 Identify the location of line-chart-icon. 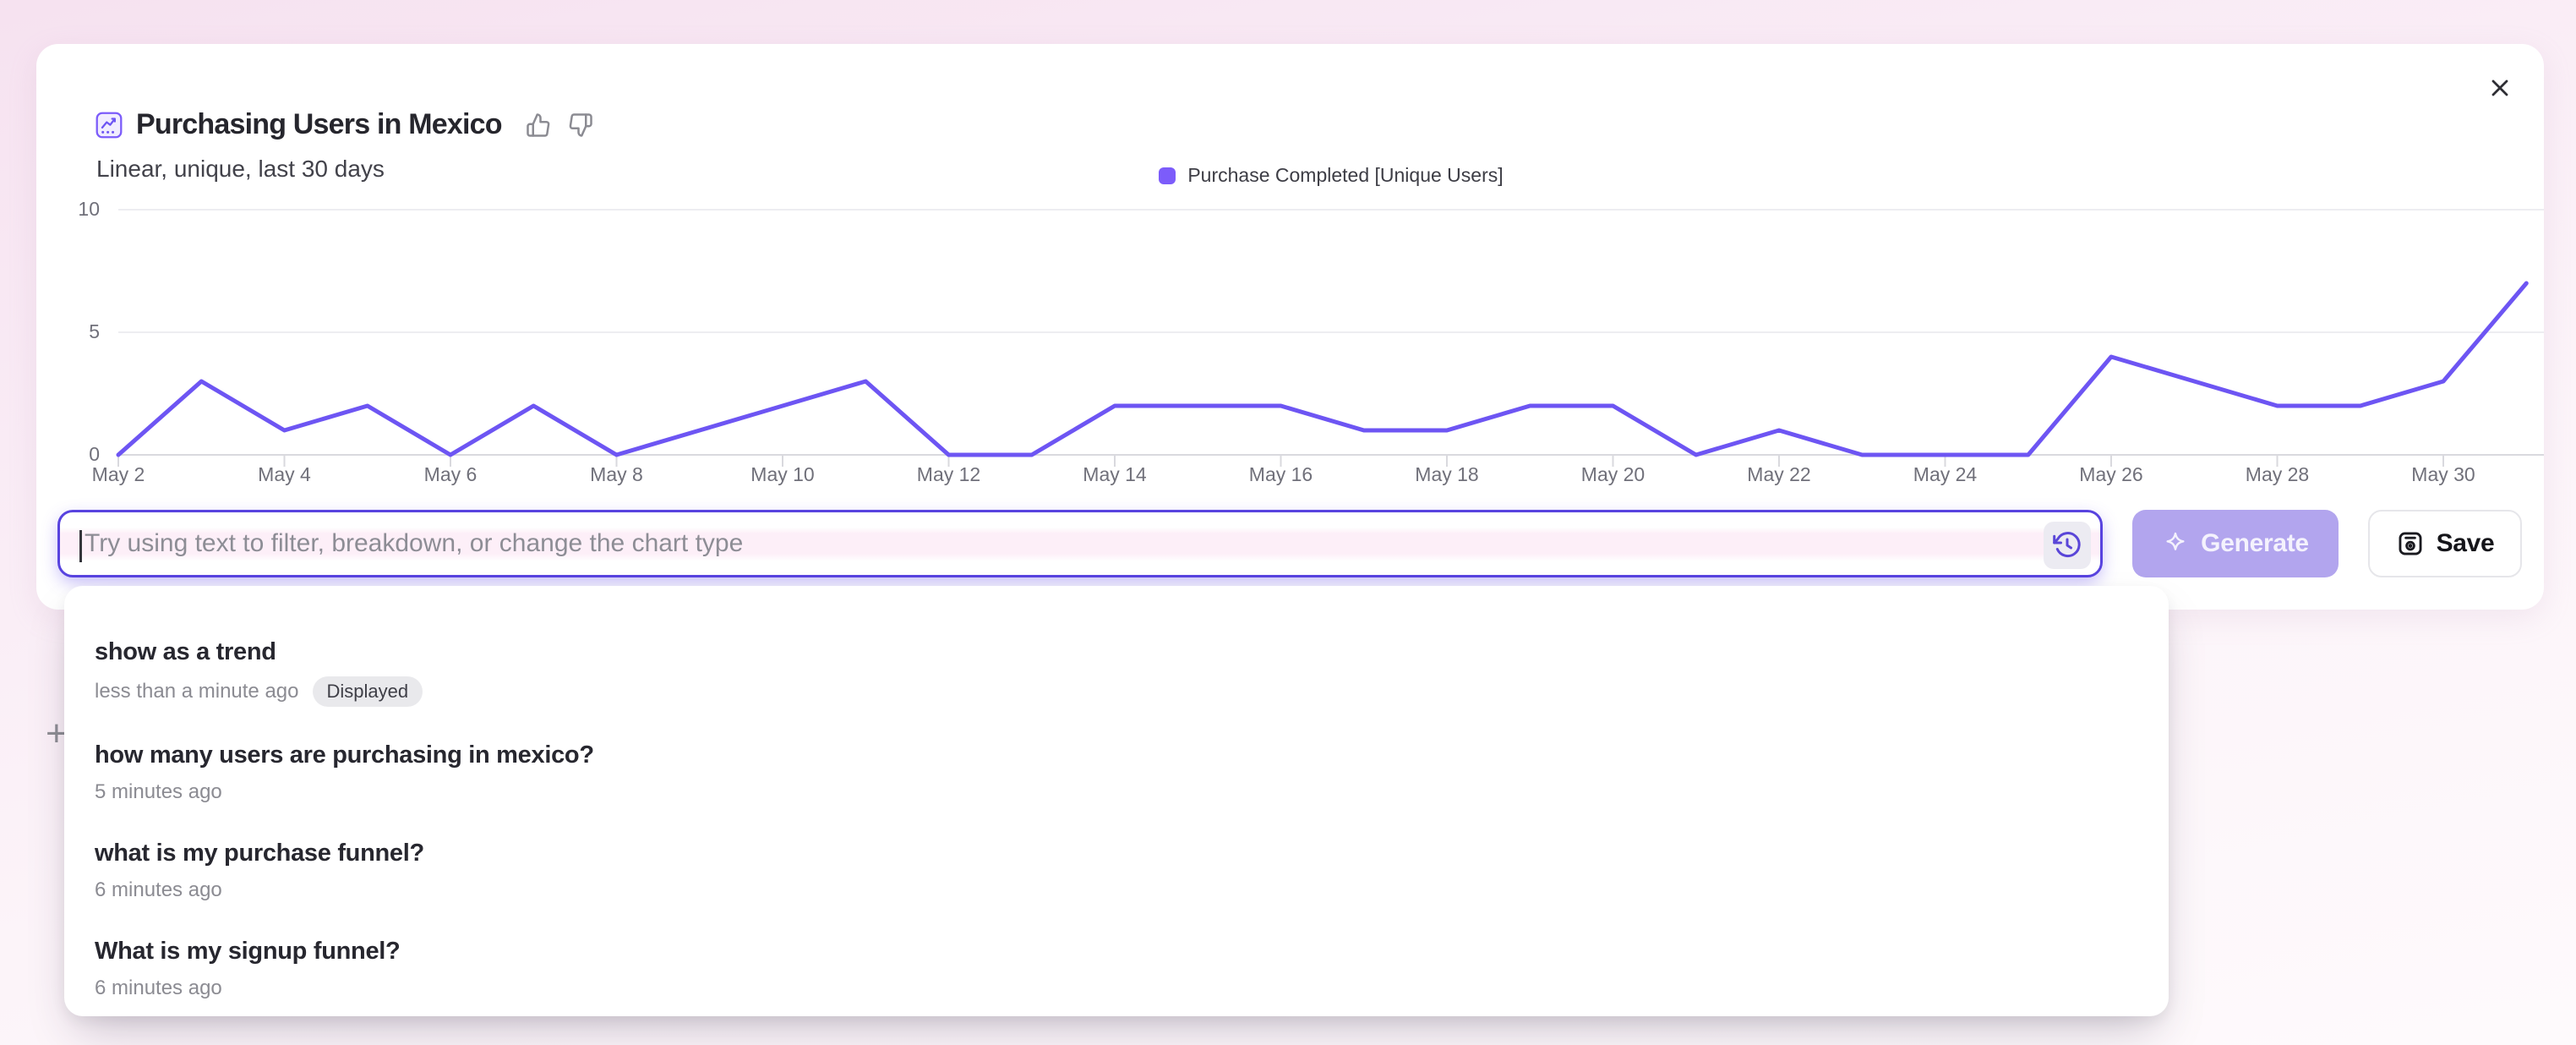
(110, 126).